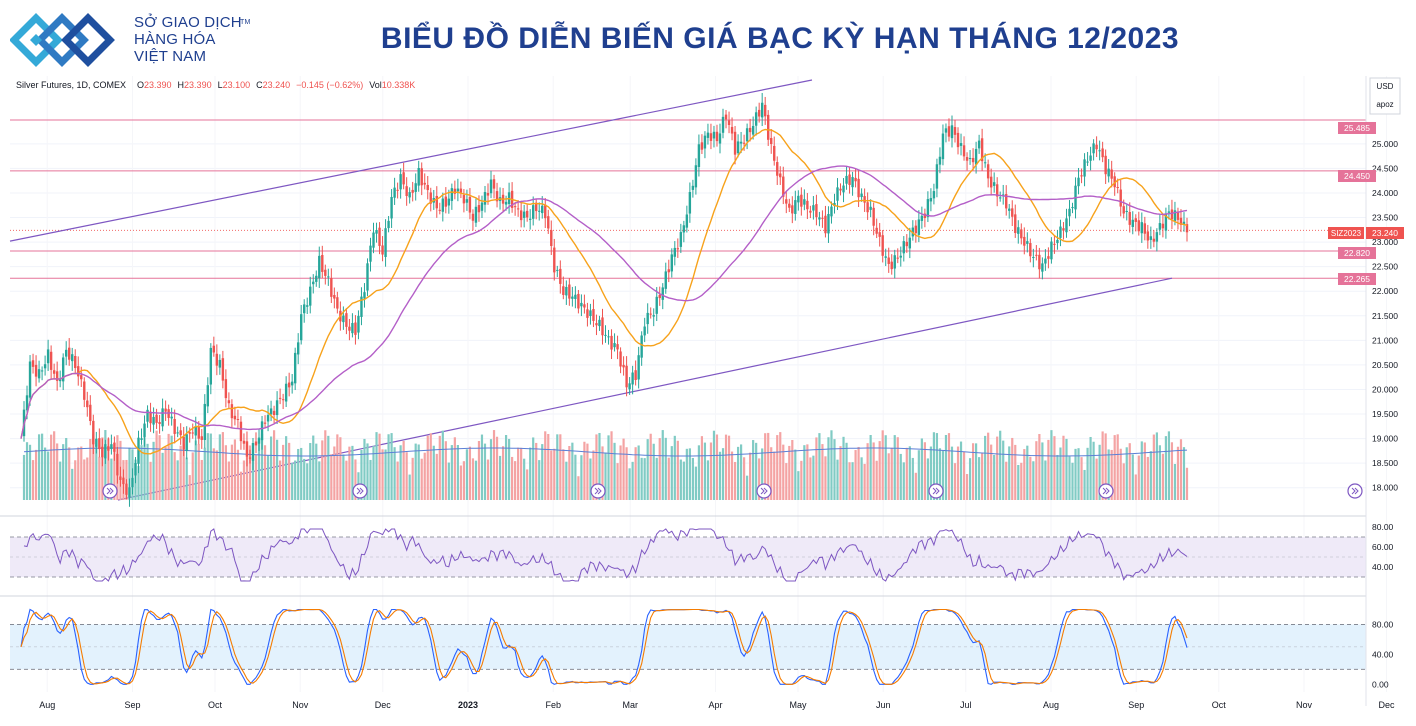  I want to click on level-tag-1-bg, so click(1357, 128).